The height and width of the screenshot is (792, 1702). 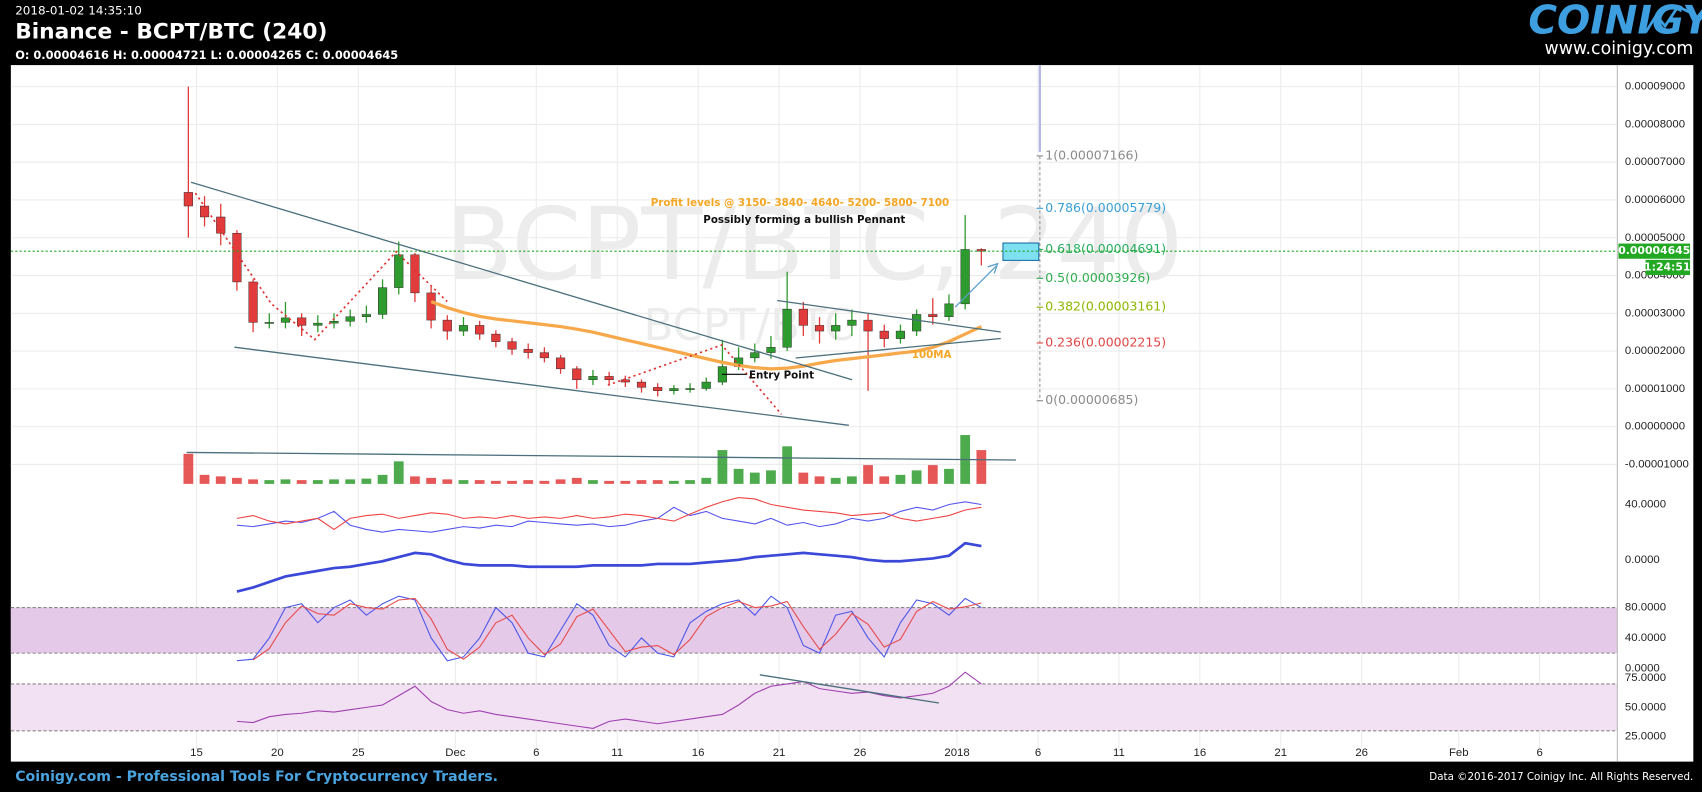 What do you see at coordinates (78, 10) in the screenshot?
I see `datetime: 2018-01-02 14:35:10` at bounding box center [78, 10].